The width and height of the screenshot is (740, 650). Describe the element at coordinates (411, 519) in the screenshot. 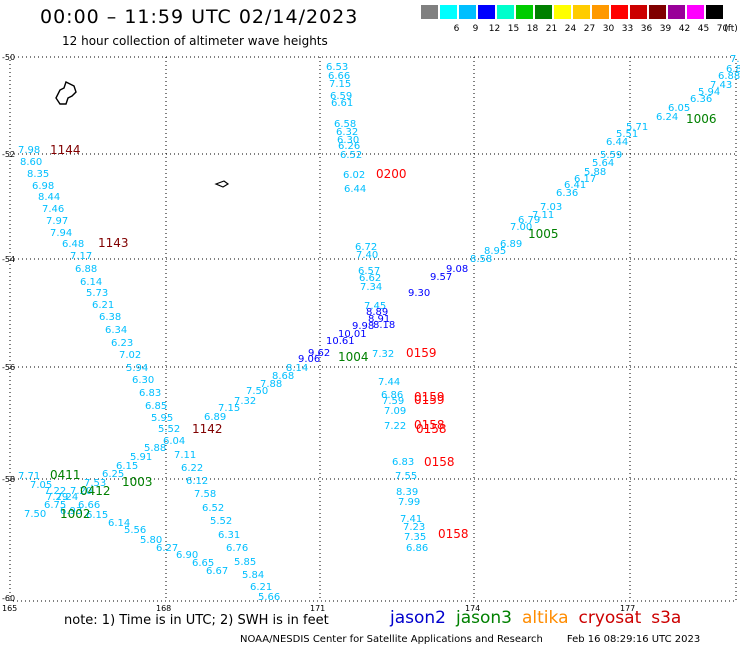

I see `wave-height-value: 7.41` at that location.